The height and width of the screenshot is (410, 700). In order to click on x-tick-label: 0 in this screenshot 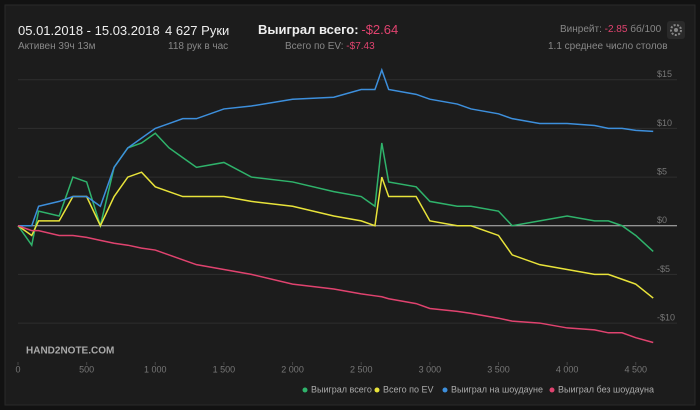, I will do `click(17, 369)`.